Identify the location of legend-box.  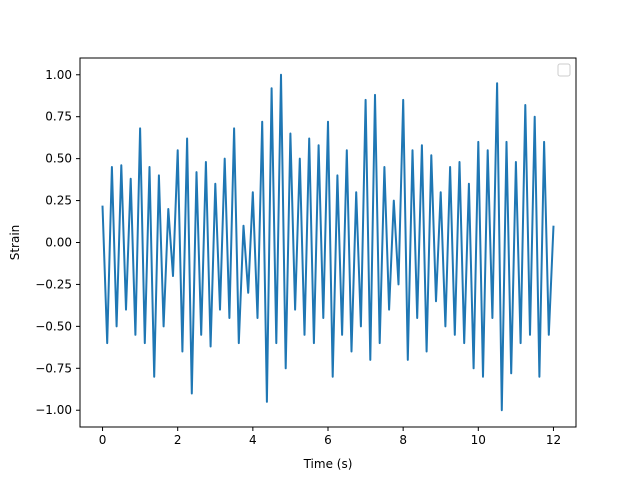
(564, 70).